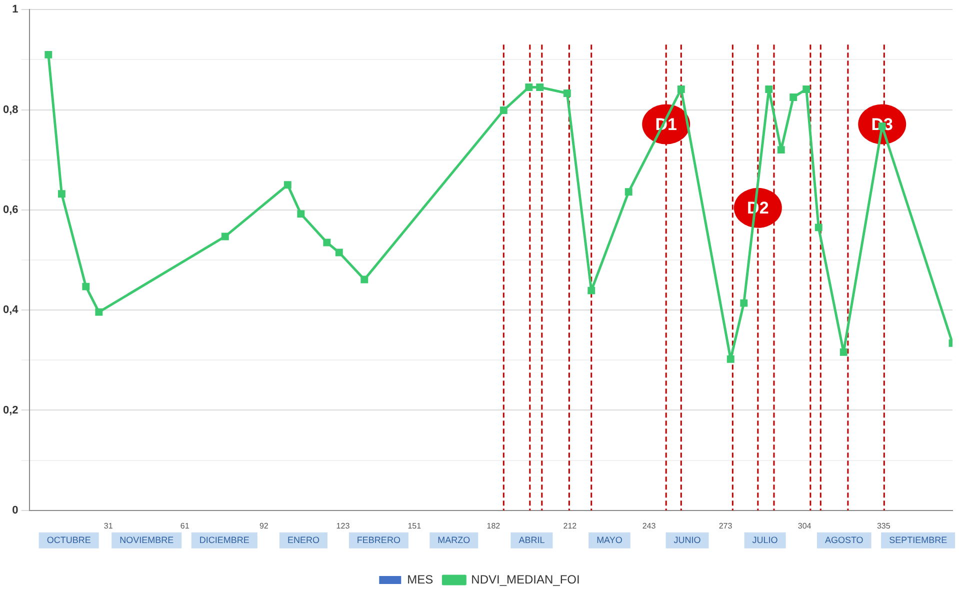  What do you see at coordinates (765, 539) in the screenshot?
I see `text: JULIO` at bounding box center [765, 539].